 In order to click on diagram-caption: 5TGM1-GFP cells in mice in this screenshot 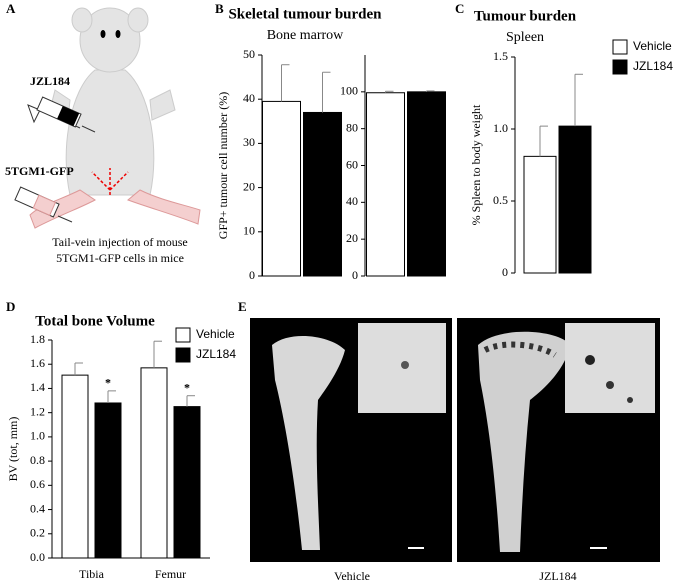, I will do `click(120, 258)`.